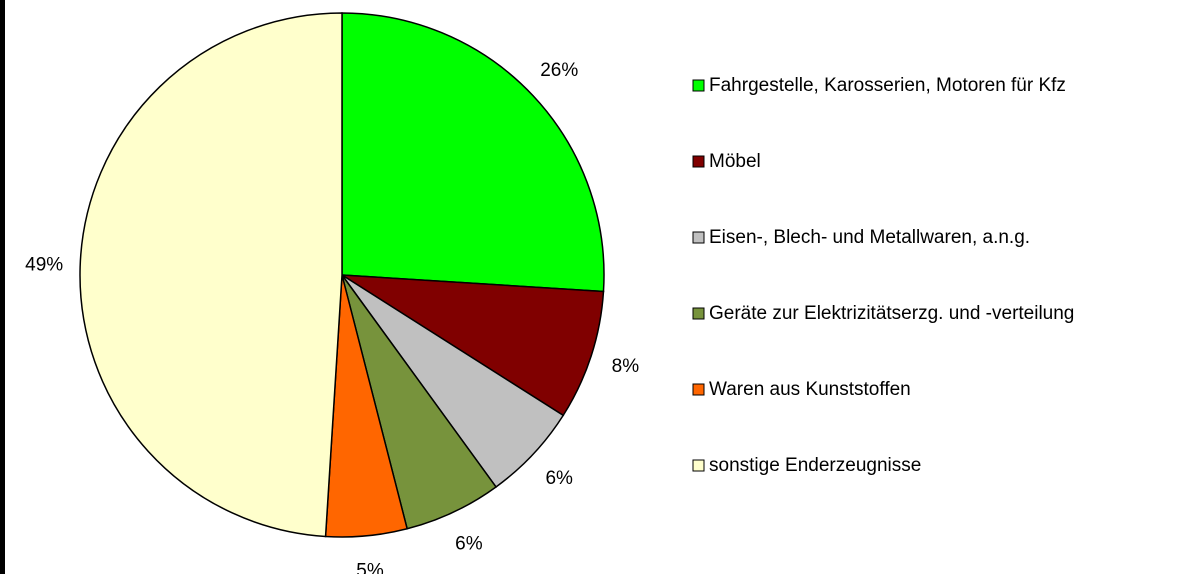 The height and width of the screenshot is (574, 1178). Describe the element at coordinates (815, 465) in the screenshot. I see `legend-label: sonstige Enderzeugnisse` at that location.